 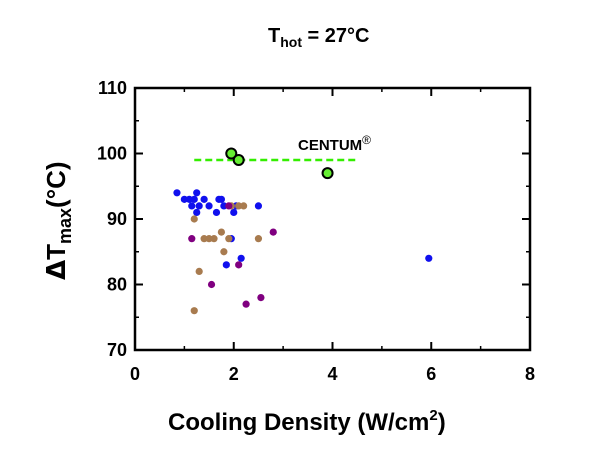 I want to click on y-tick-label: 90, so click(x=117, y=219).